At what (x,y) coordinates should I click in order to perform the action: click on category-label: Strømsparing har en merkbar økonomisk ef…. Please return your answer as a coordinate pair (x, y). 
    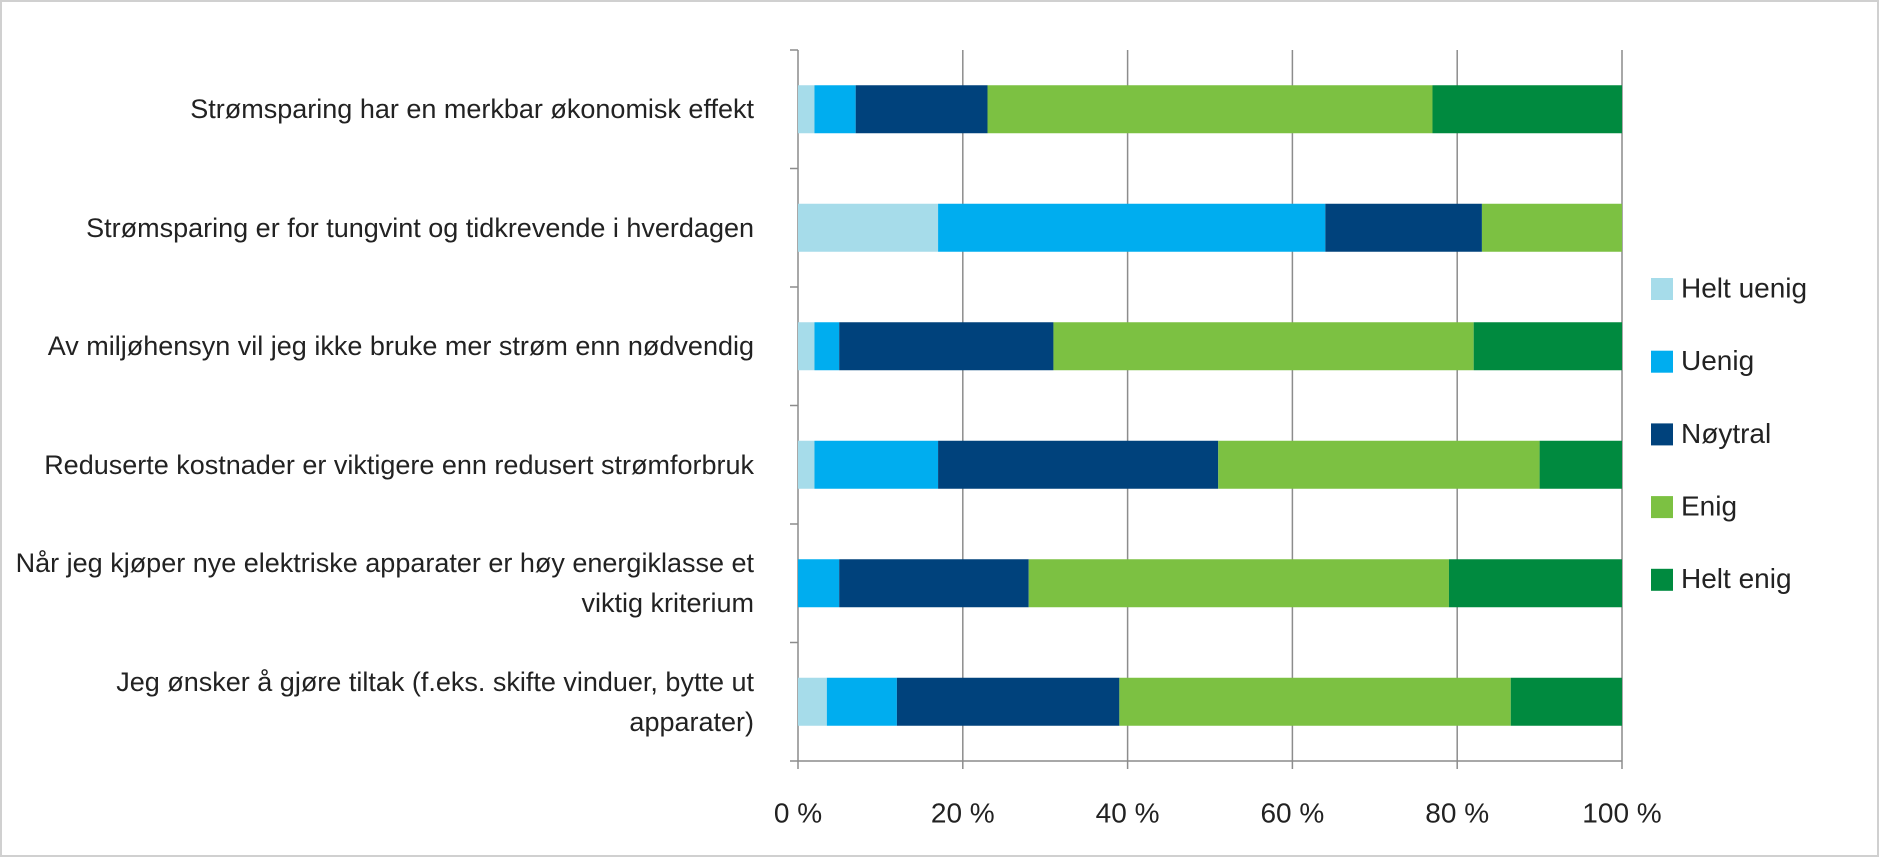
    Looking at the image, I should click on (472, 109).